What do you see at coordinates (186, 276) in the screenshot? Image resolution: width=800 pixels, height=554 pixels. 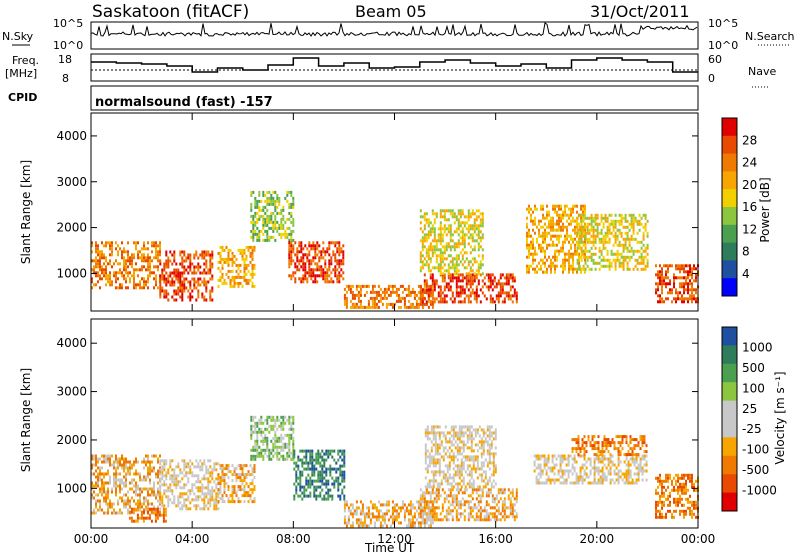 I see `power-band` at bounding box center [186, 276].